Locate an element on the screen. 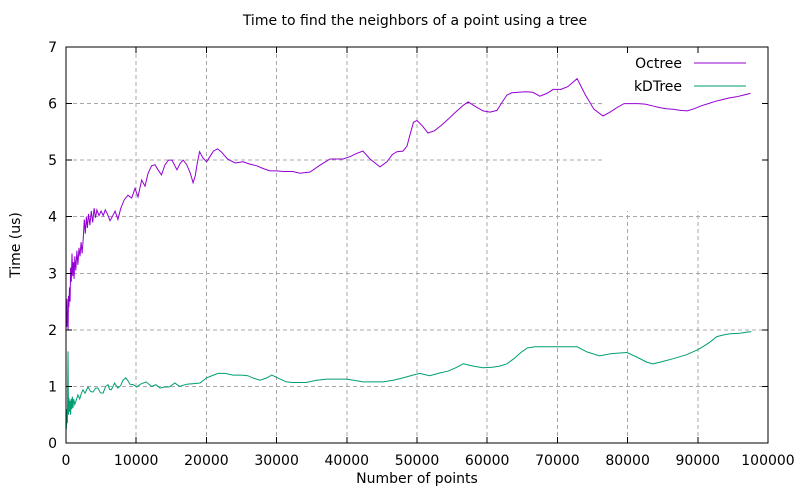 The width and height of the screenshot is (800, 504). y-tick-labels: 0 1 2 3 4 5 6 7 is located at coordinates (52, 246).